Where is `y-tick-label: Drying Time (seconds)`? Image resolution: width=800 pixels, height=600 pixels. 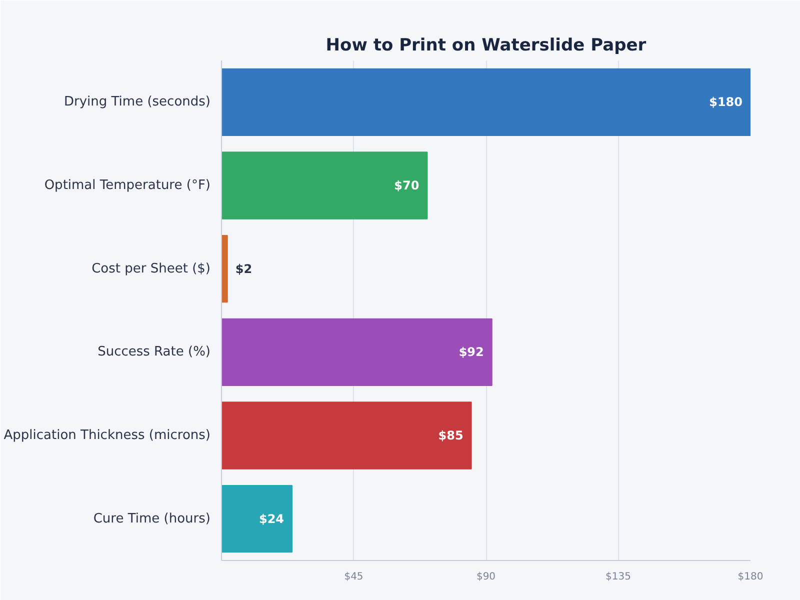
y-tick-label: Drying Time (seconds) is located at coordinates (137, 102).